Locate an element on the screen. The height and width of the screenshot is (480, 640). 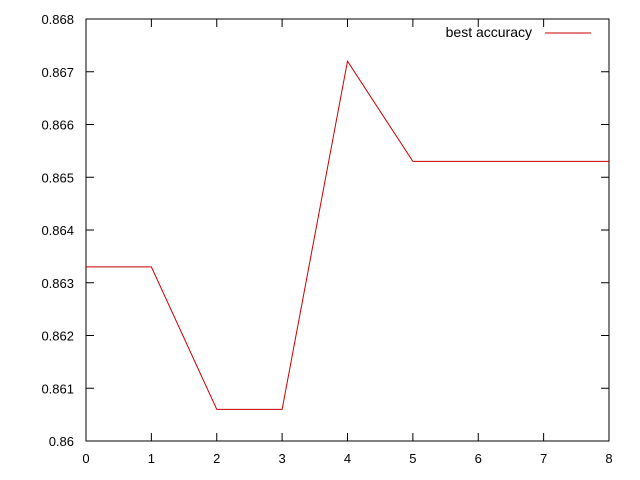
y-tick-label: 0.864 is located at coordinates (57, 230).